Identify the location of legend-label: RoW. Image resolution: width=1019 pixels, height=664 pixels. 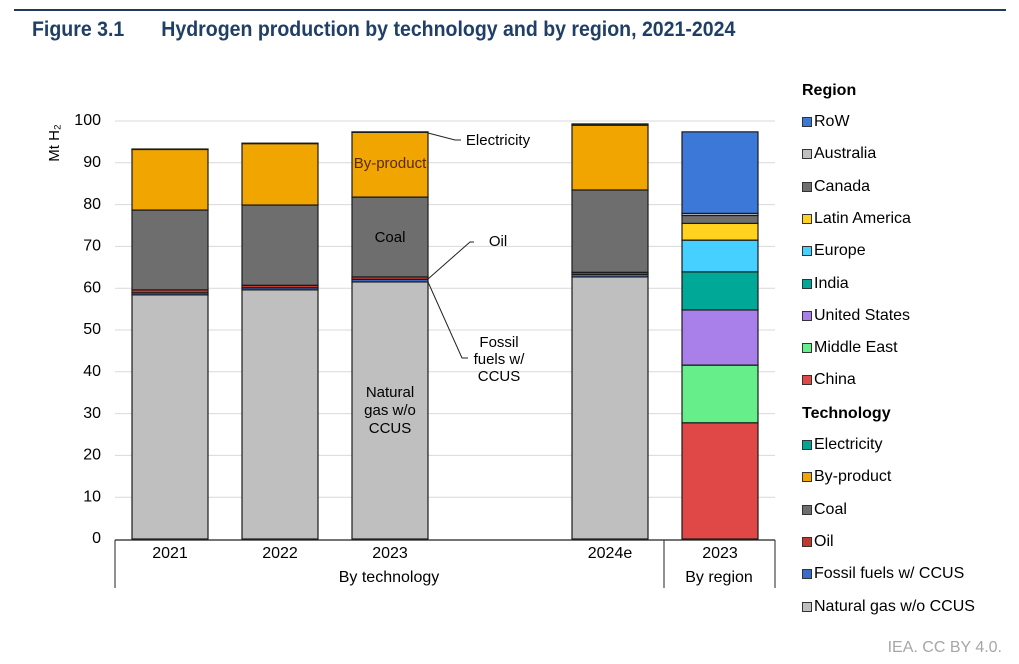
(832, 121).